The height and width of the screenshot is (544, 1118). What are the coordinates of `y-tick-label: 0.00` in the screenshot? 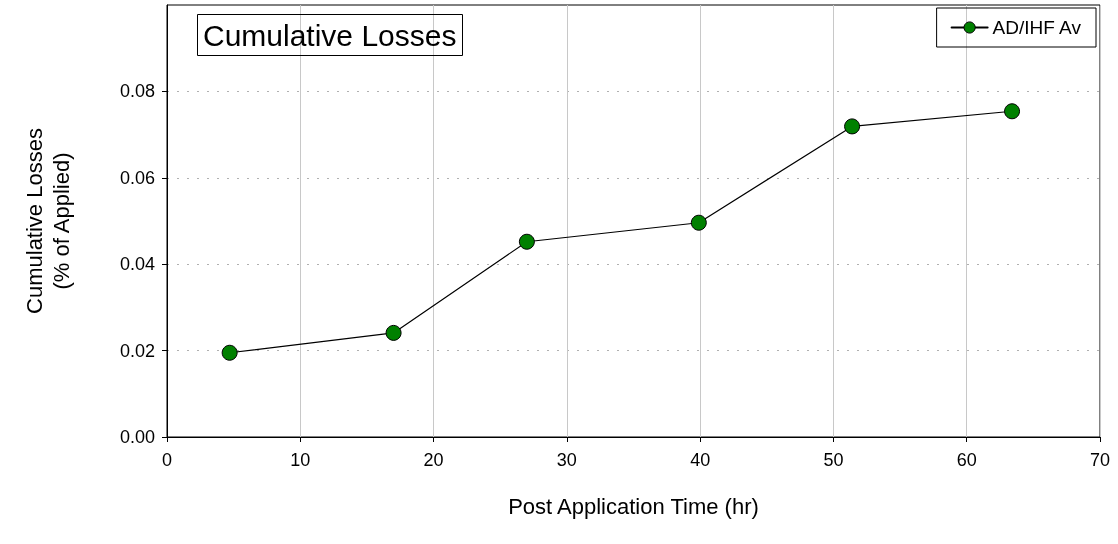 It's located at (137, 437).